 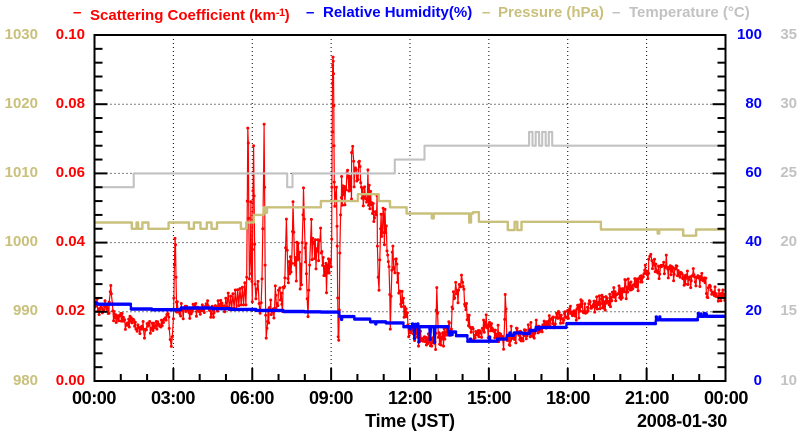 I want to click on xtick-0: 00:00, so click(x=94, y=398).